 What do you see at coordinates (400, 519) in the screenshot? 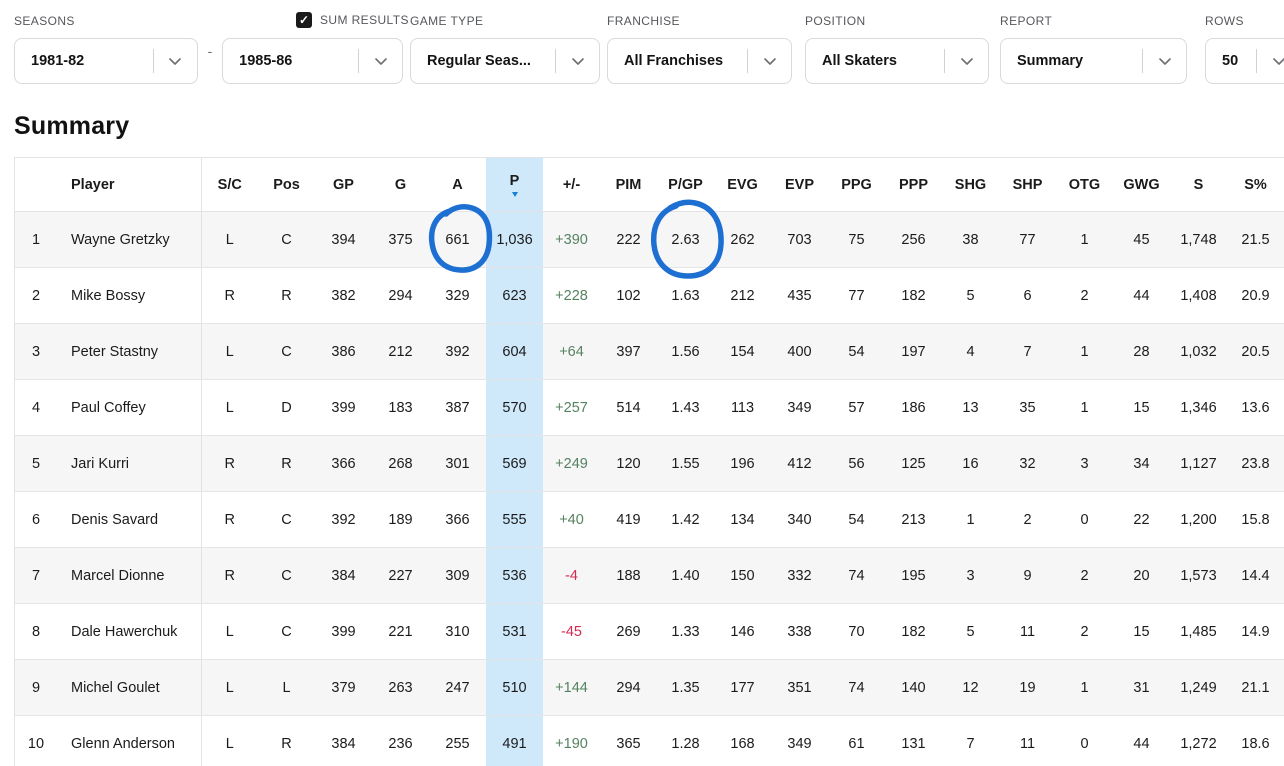
I see `stat-cell: 189` at bounding box center [400, 519].